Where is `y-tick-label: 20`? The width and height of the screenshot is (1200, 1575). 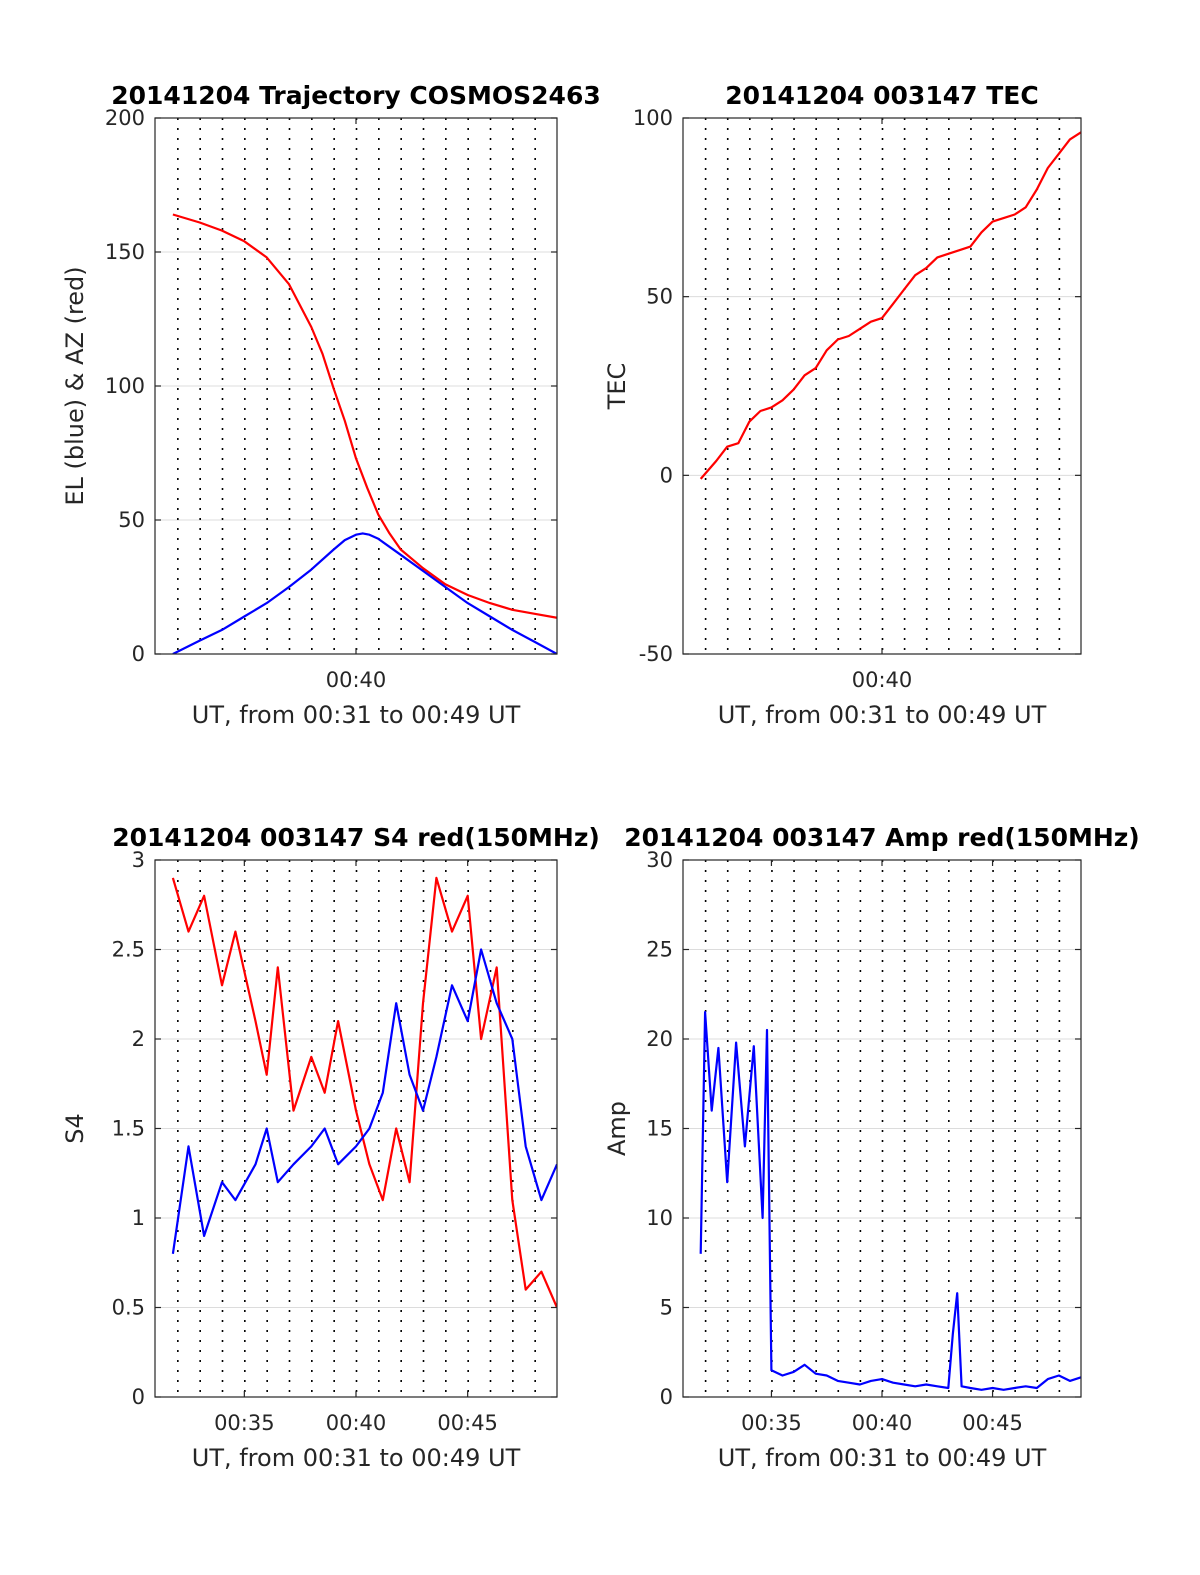 y-tick-label: 20 is located at coordinates (659, 1039).